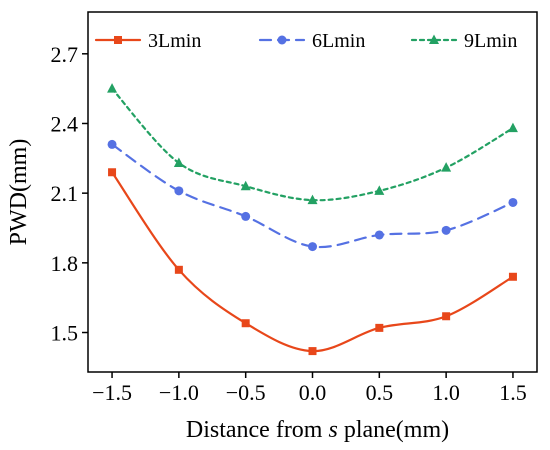  Describe the element at coordinates (513, 392) in the screenshot. I see `x-tick-label: 1.5` at that location.